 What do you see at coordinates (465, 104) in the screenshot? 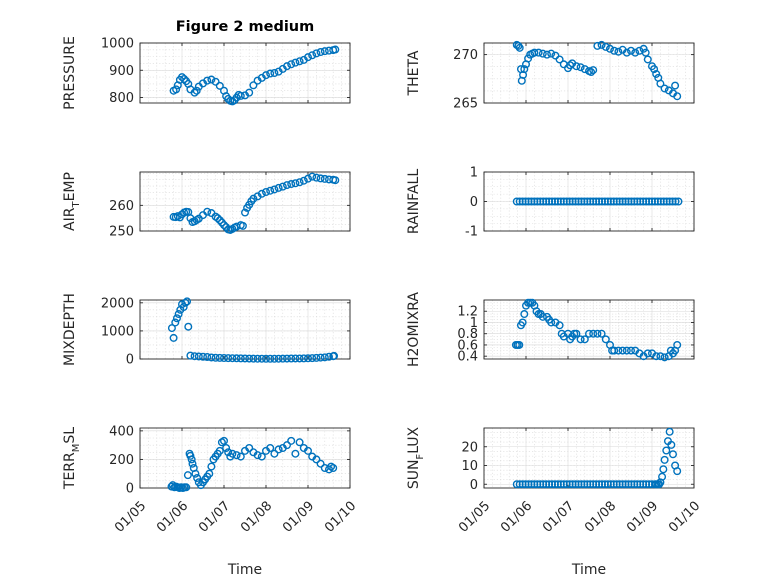
I see `panel-2-y-tick-label: 265` at bounding box center [465, 104].